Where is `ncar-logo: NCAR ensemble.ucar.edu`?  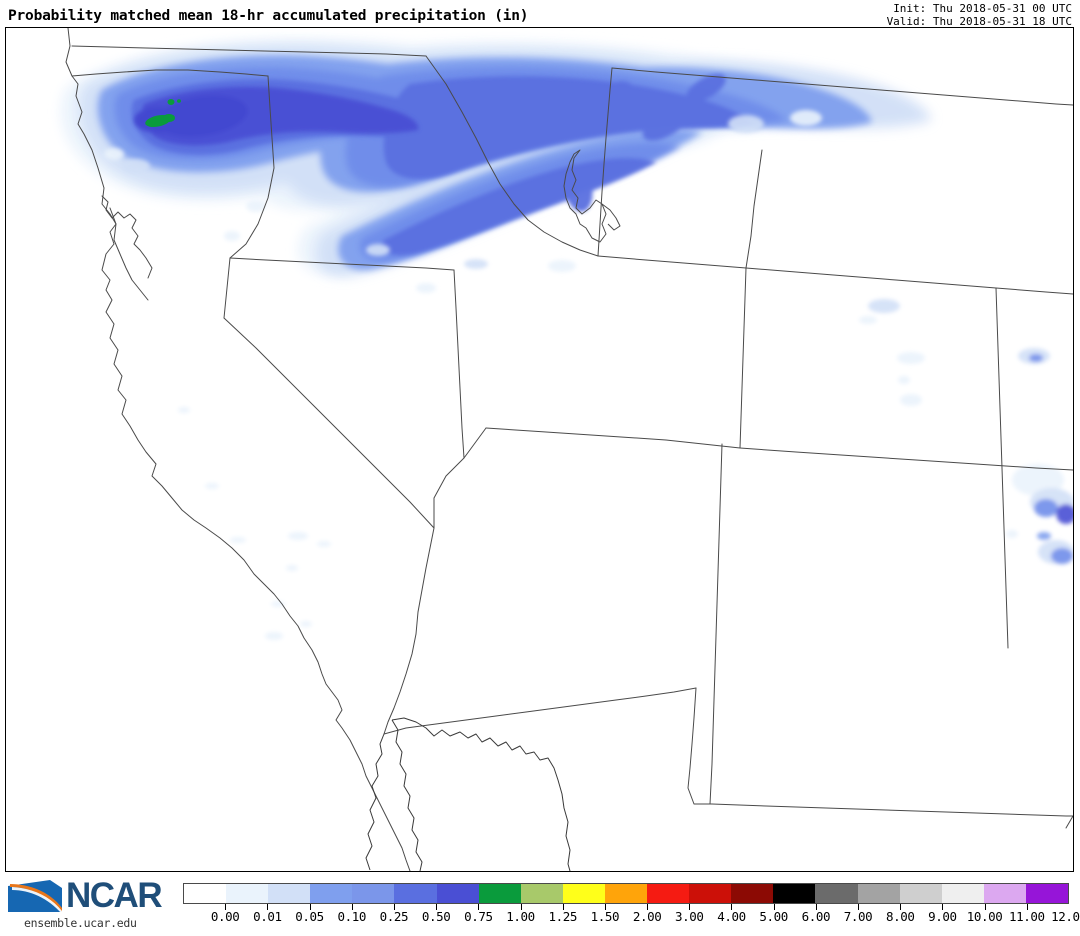
ncar-logo: NCAR ensemble.ucar.edu is located at coordinates (88, 905).